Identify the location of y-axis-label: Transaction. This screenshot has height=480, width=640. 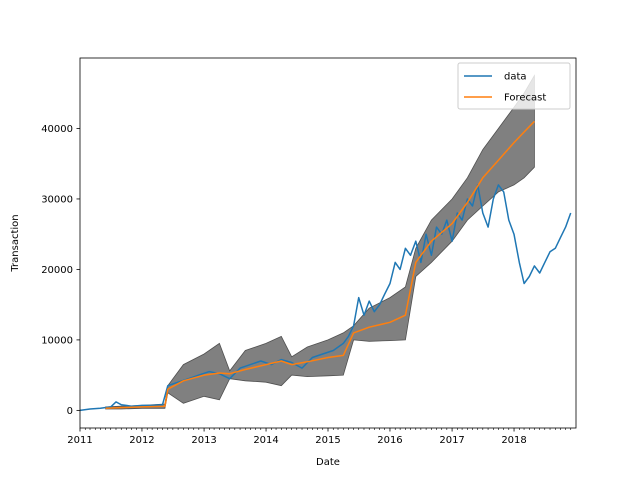
(15, 243).